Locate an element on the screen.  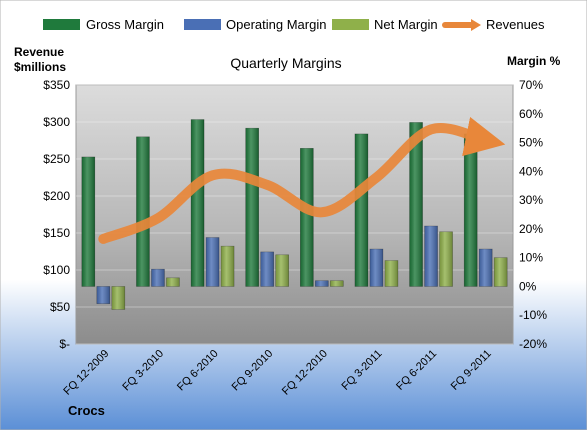
legend-swatch-gross-margin is located at coordinates (61, 24).